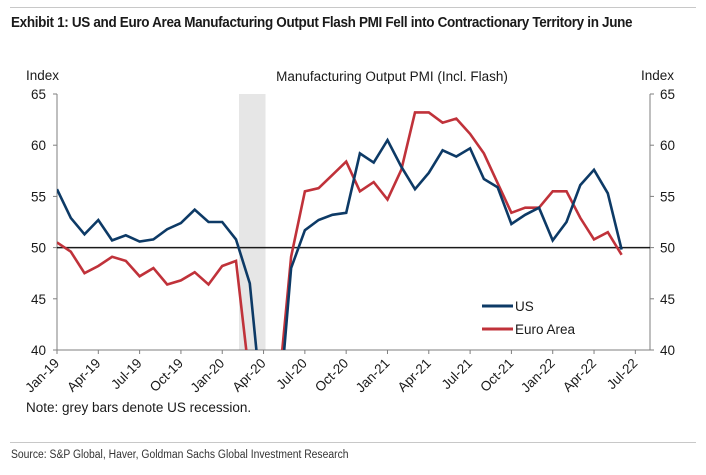  What do you see at coordinates (496, 375) in the screenshot?
I see `x-tick-label: Oct-21` at bounding box center [496, 375].